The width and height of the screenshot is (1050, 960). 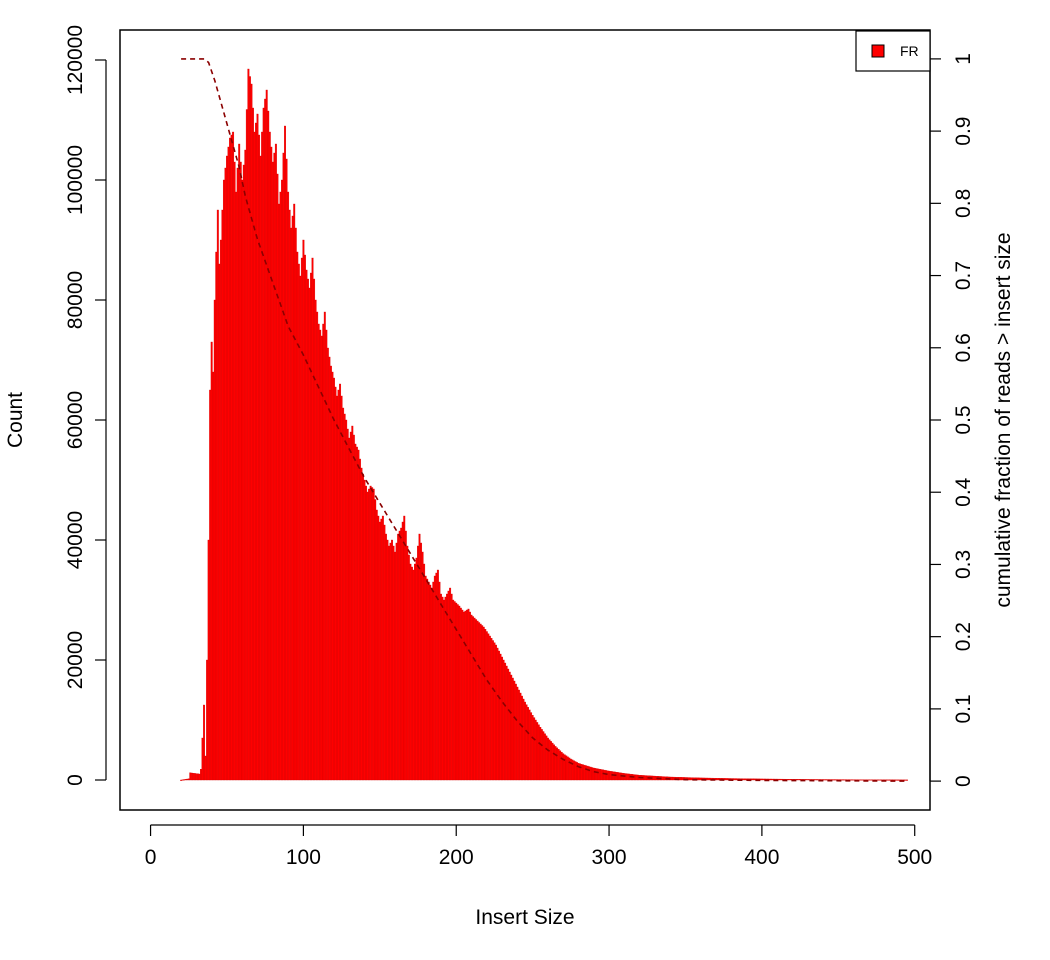 I want to click on legend-swatch-fr, so click(x=878, y=51).